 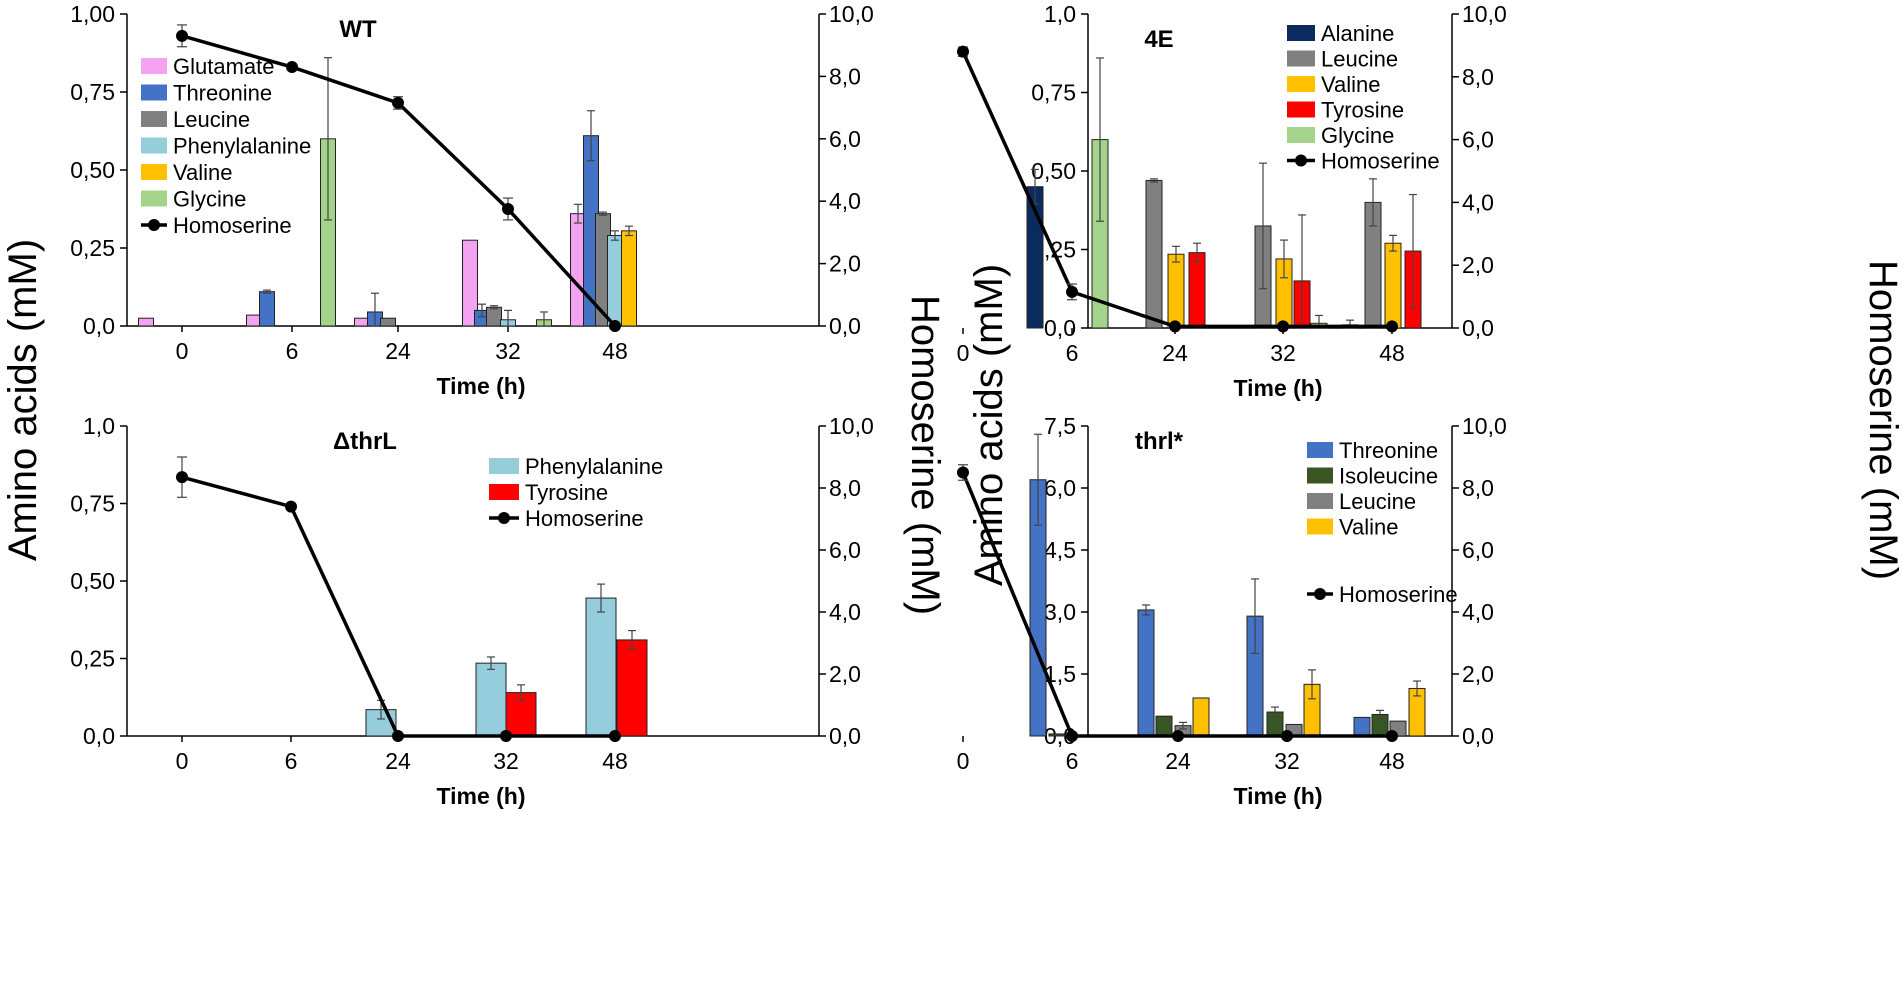 What do you see at coordinates (845, 76) in the screenshot?
I see `y2-tick-label: 8,0` at bounding box center [845, 76].